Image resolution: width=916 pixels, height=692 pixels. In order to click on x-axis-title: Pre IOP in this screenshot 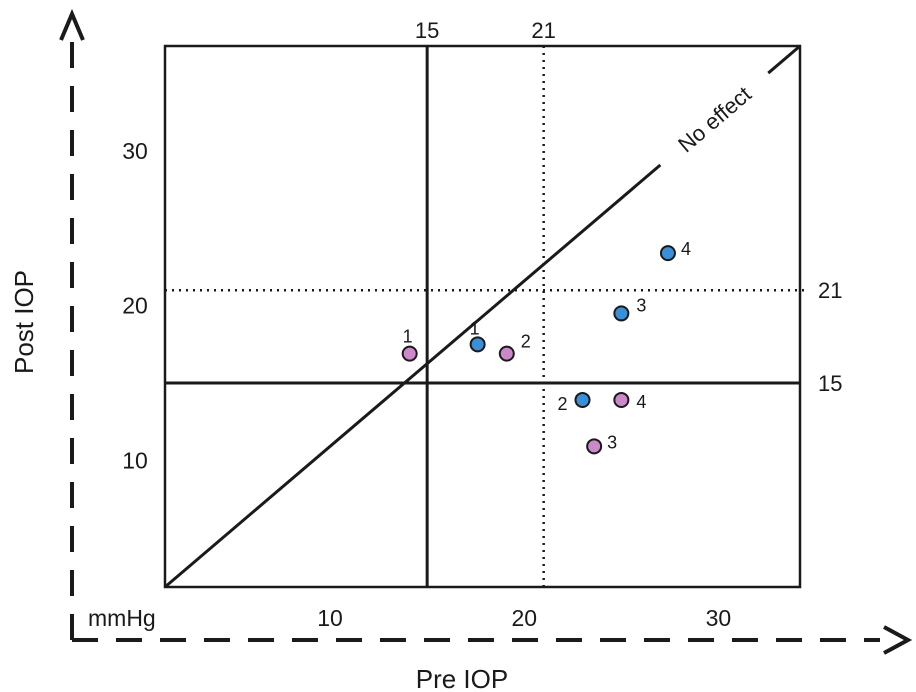, I will do `click(462, 678)`.